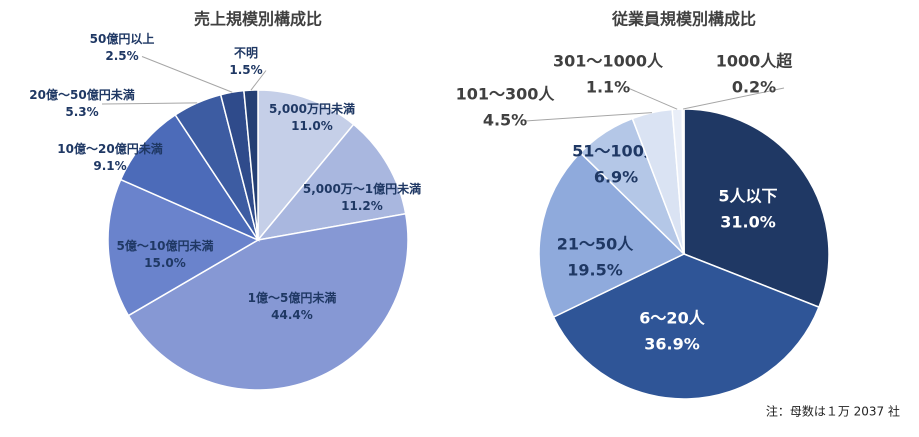 The height and width of the screenshot is (437, 919). What do you see at coordinates (109, 148) in the screenshot?
I see `slice-label: 10億～20億円未満` at bounding box center [109, 148].